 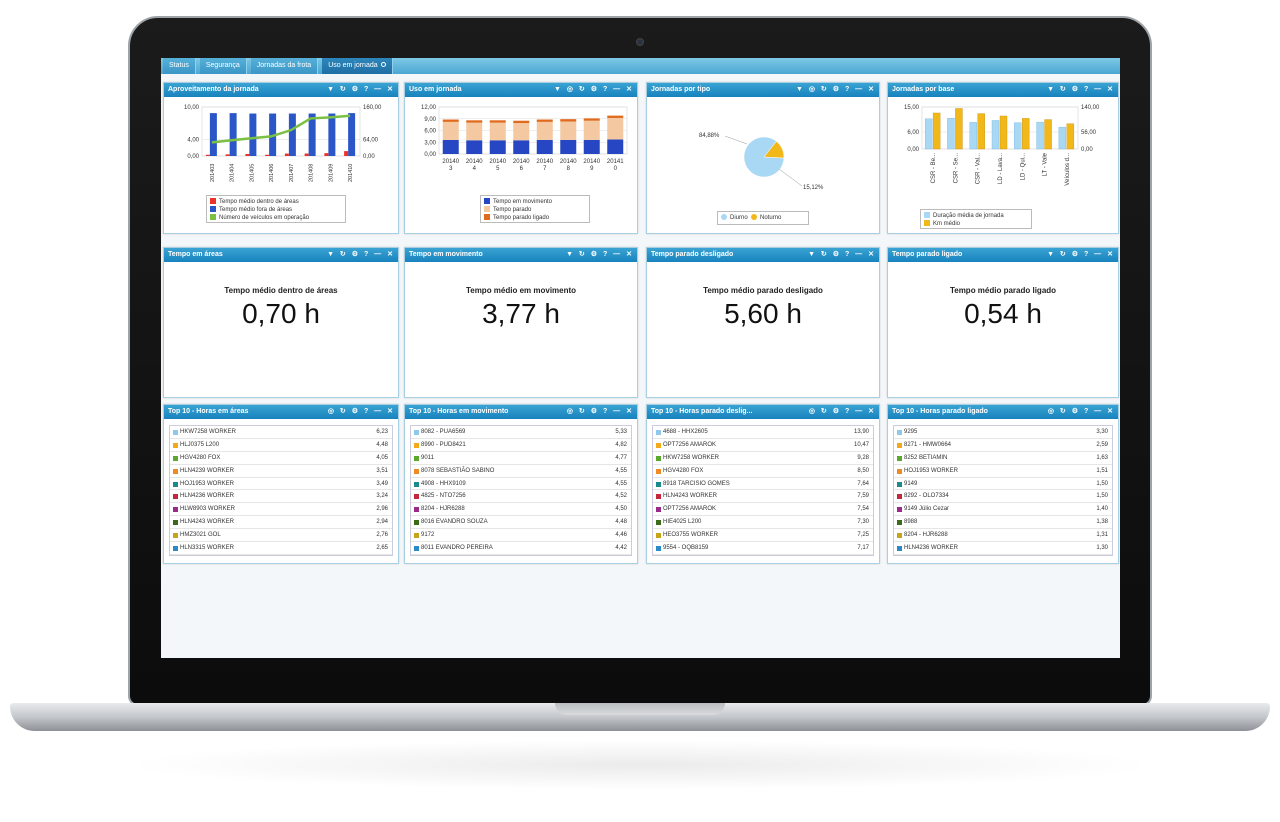 What do you see at coordinates (690, 509) in the screenshot?
I see `list-item-name: OPT7256 AMAROK` at bounding box center [690, 509].